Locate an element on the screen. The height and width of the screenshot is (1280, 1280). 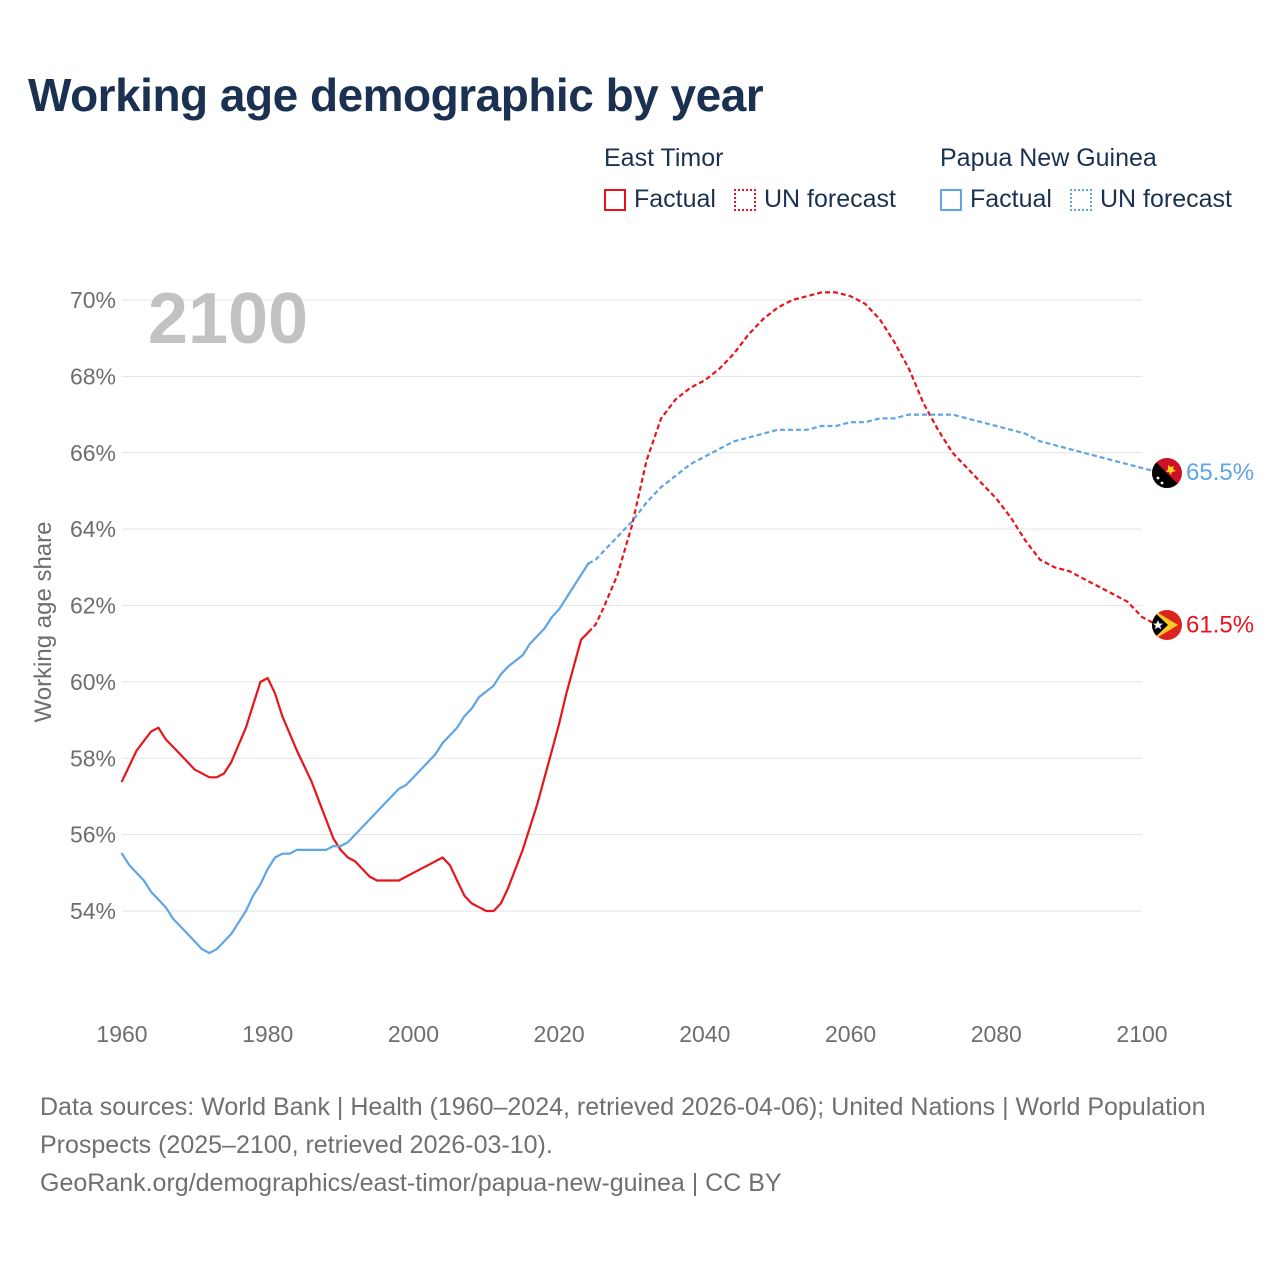
y-tick-label: 64% is located at coordinates (93, 529).